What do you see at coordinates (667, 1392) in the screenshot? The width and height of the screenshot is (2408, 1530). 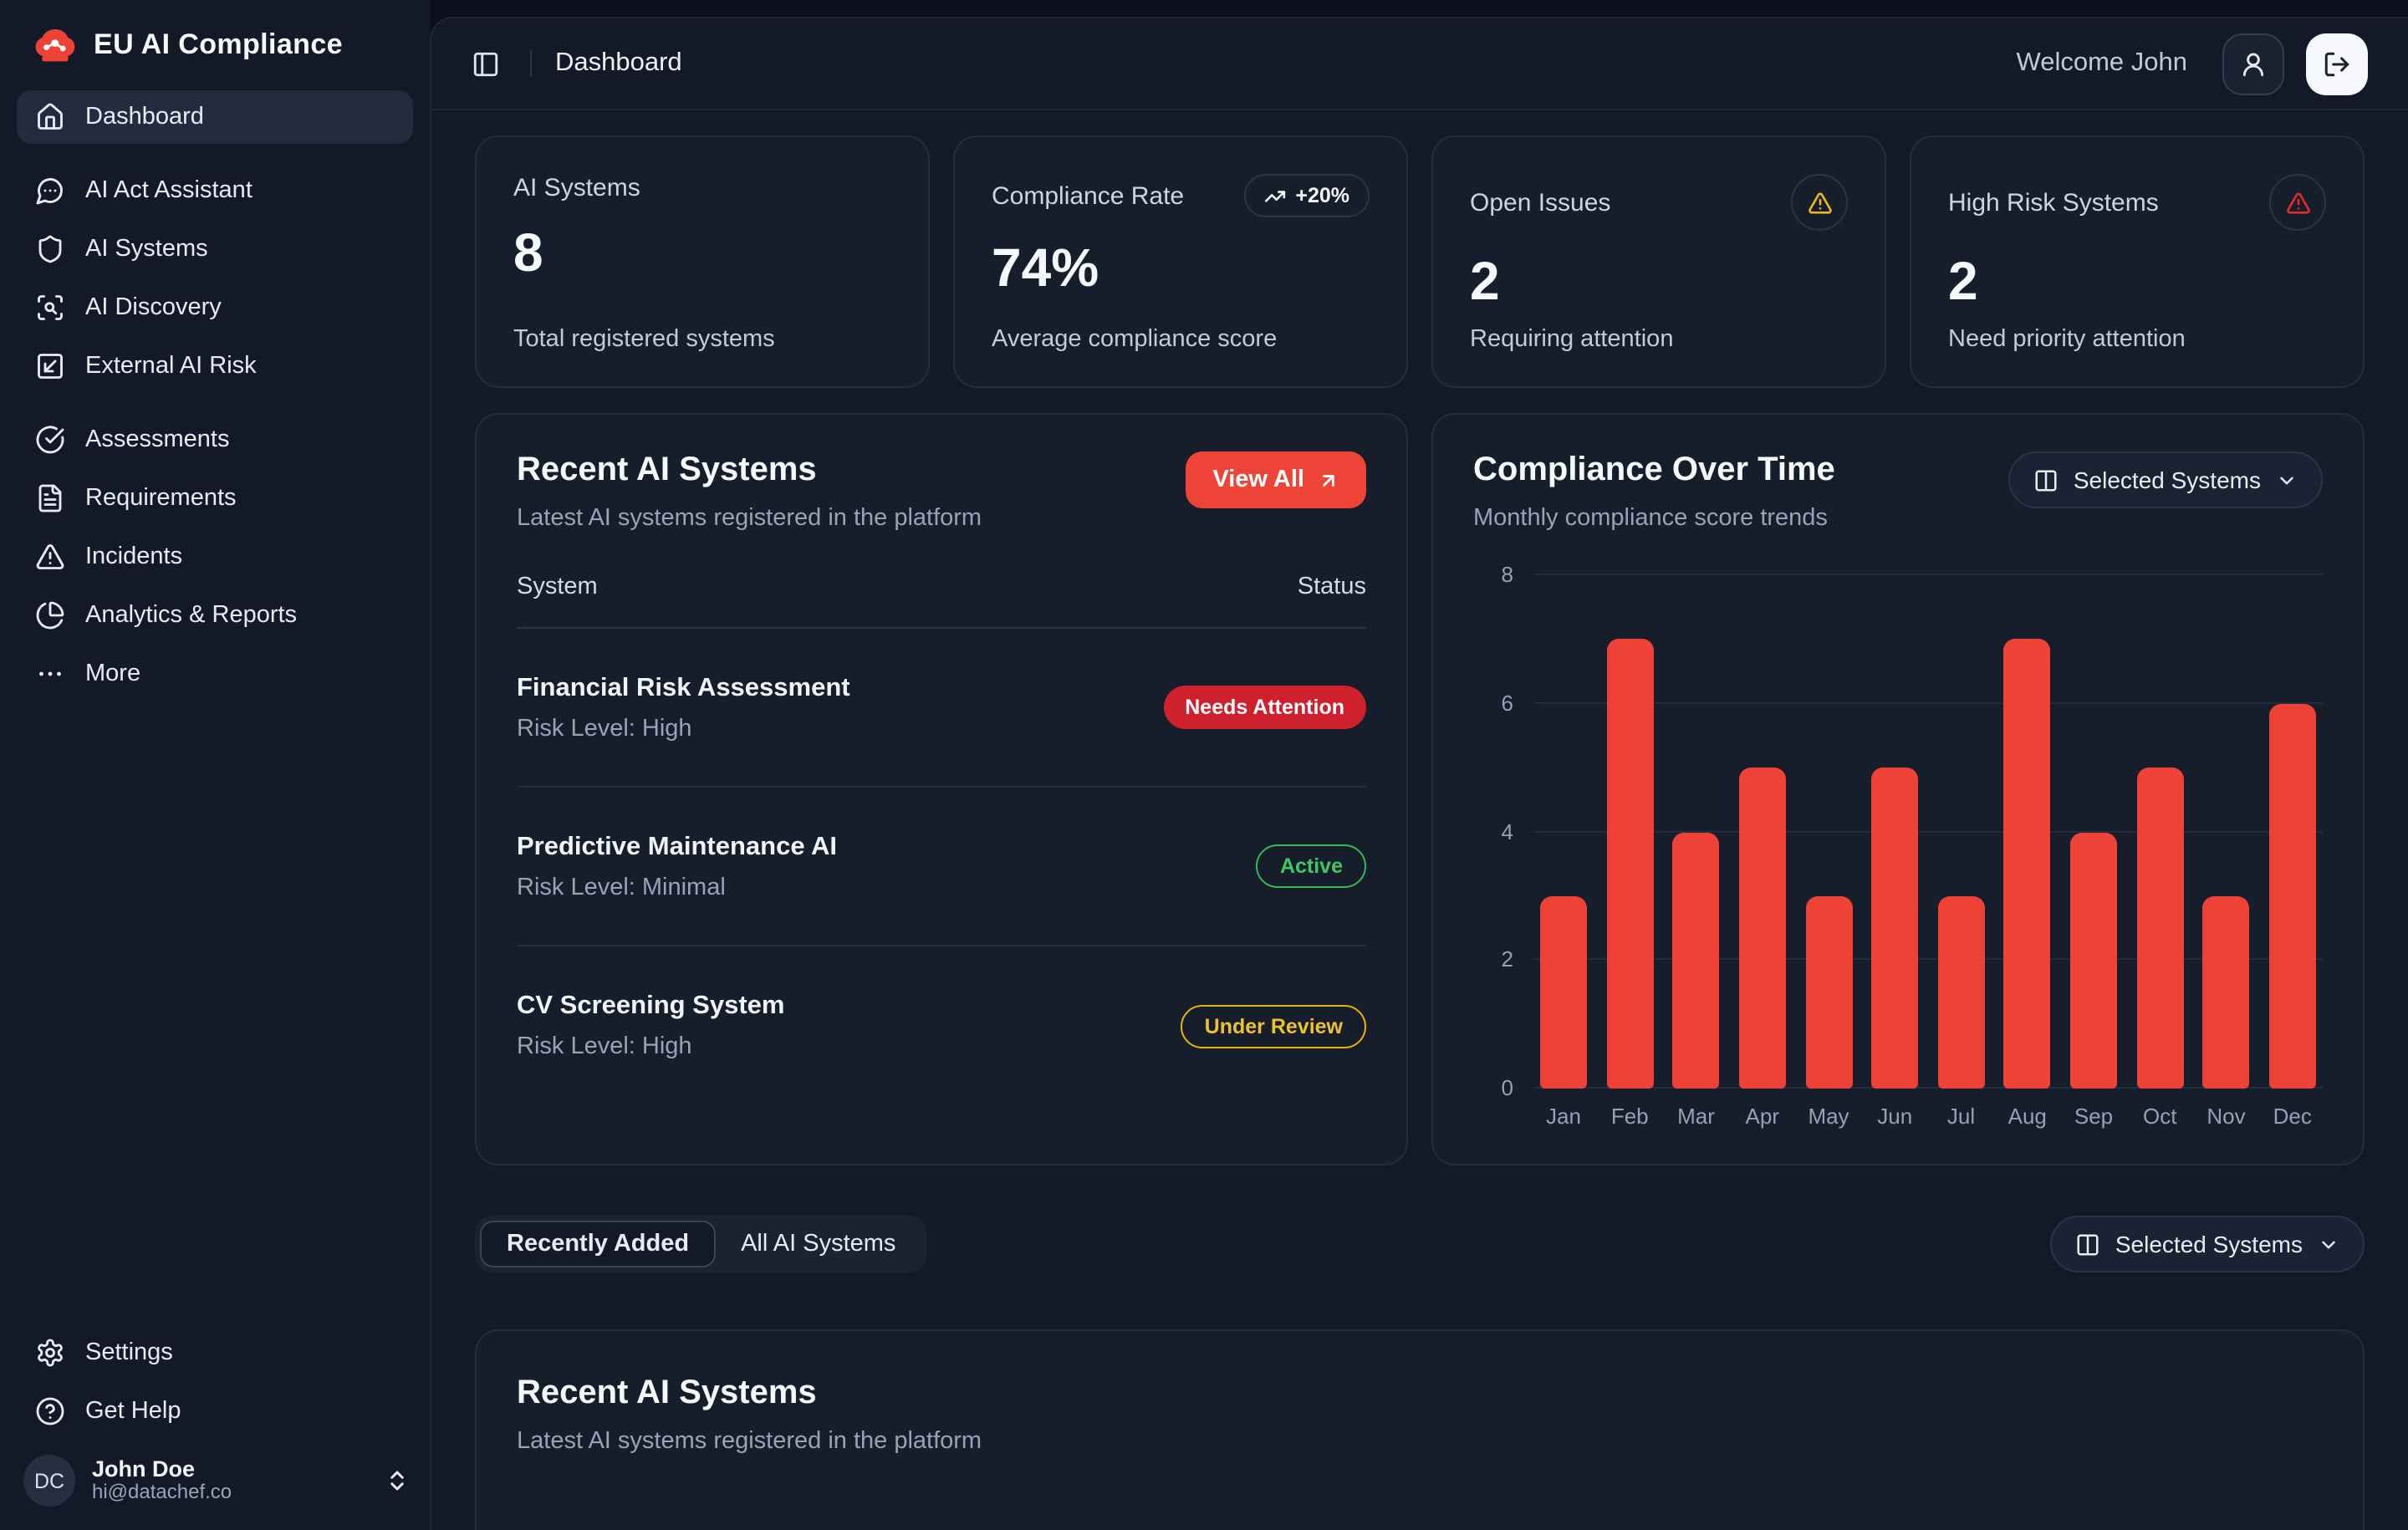 I see `card-title: Recent AI Systems` at bounding box center [667, 1392].